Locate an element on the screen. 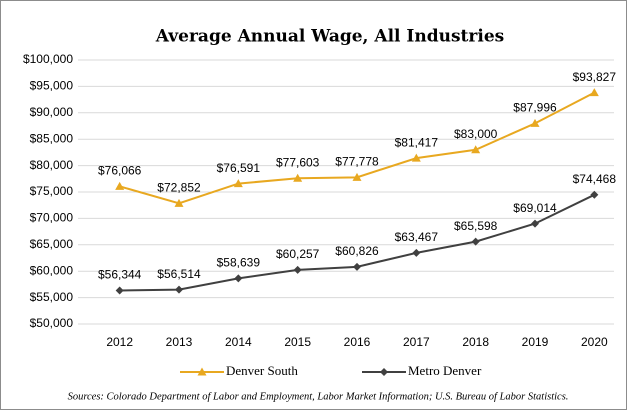 This screenshot has width=627, height=410. y-tick-label: $60,000 is located at coordinates (52, 270).